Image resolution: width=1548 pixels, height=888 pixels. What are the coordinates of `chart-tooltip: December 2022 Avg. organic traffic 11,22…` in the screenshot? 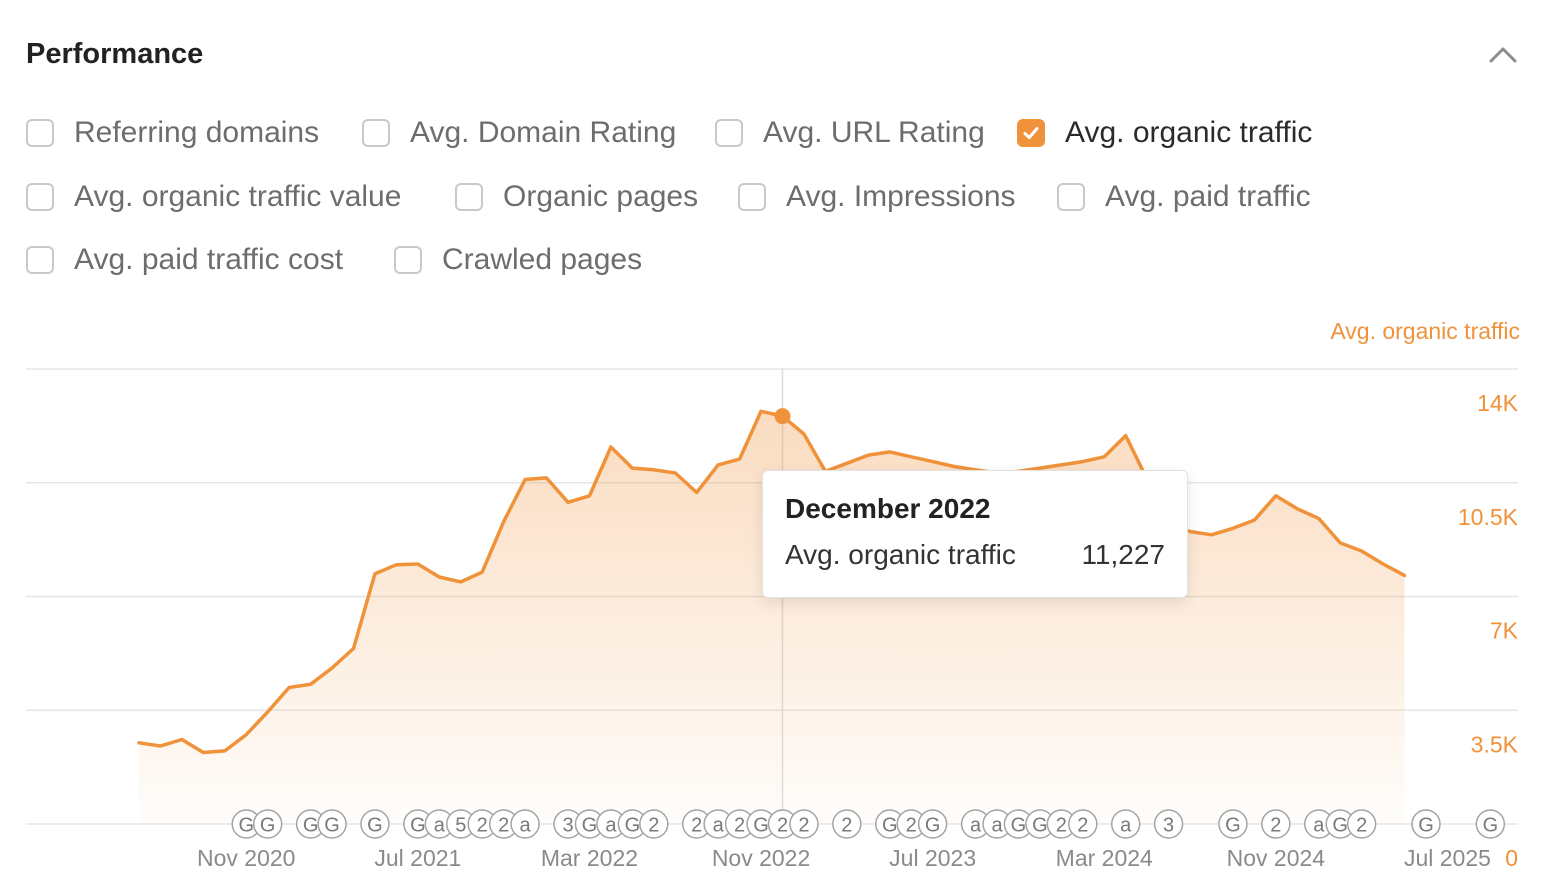 It's located at (975, 534).